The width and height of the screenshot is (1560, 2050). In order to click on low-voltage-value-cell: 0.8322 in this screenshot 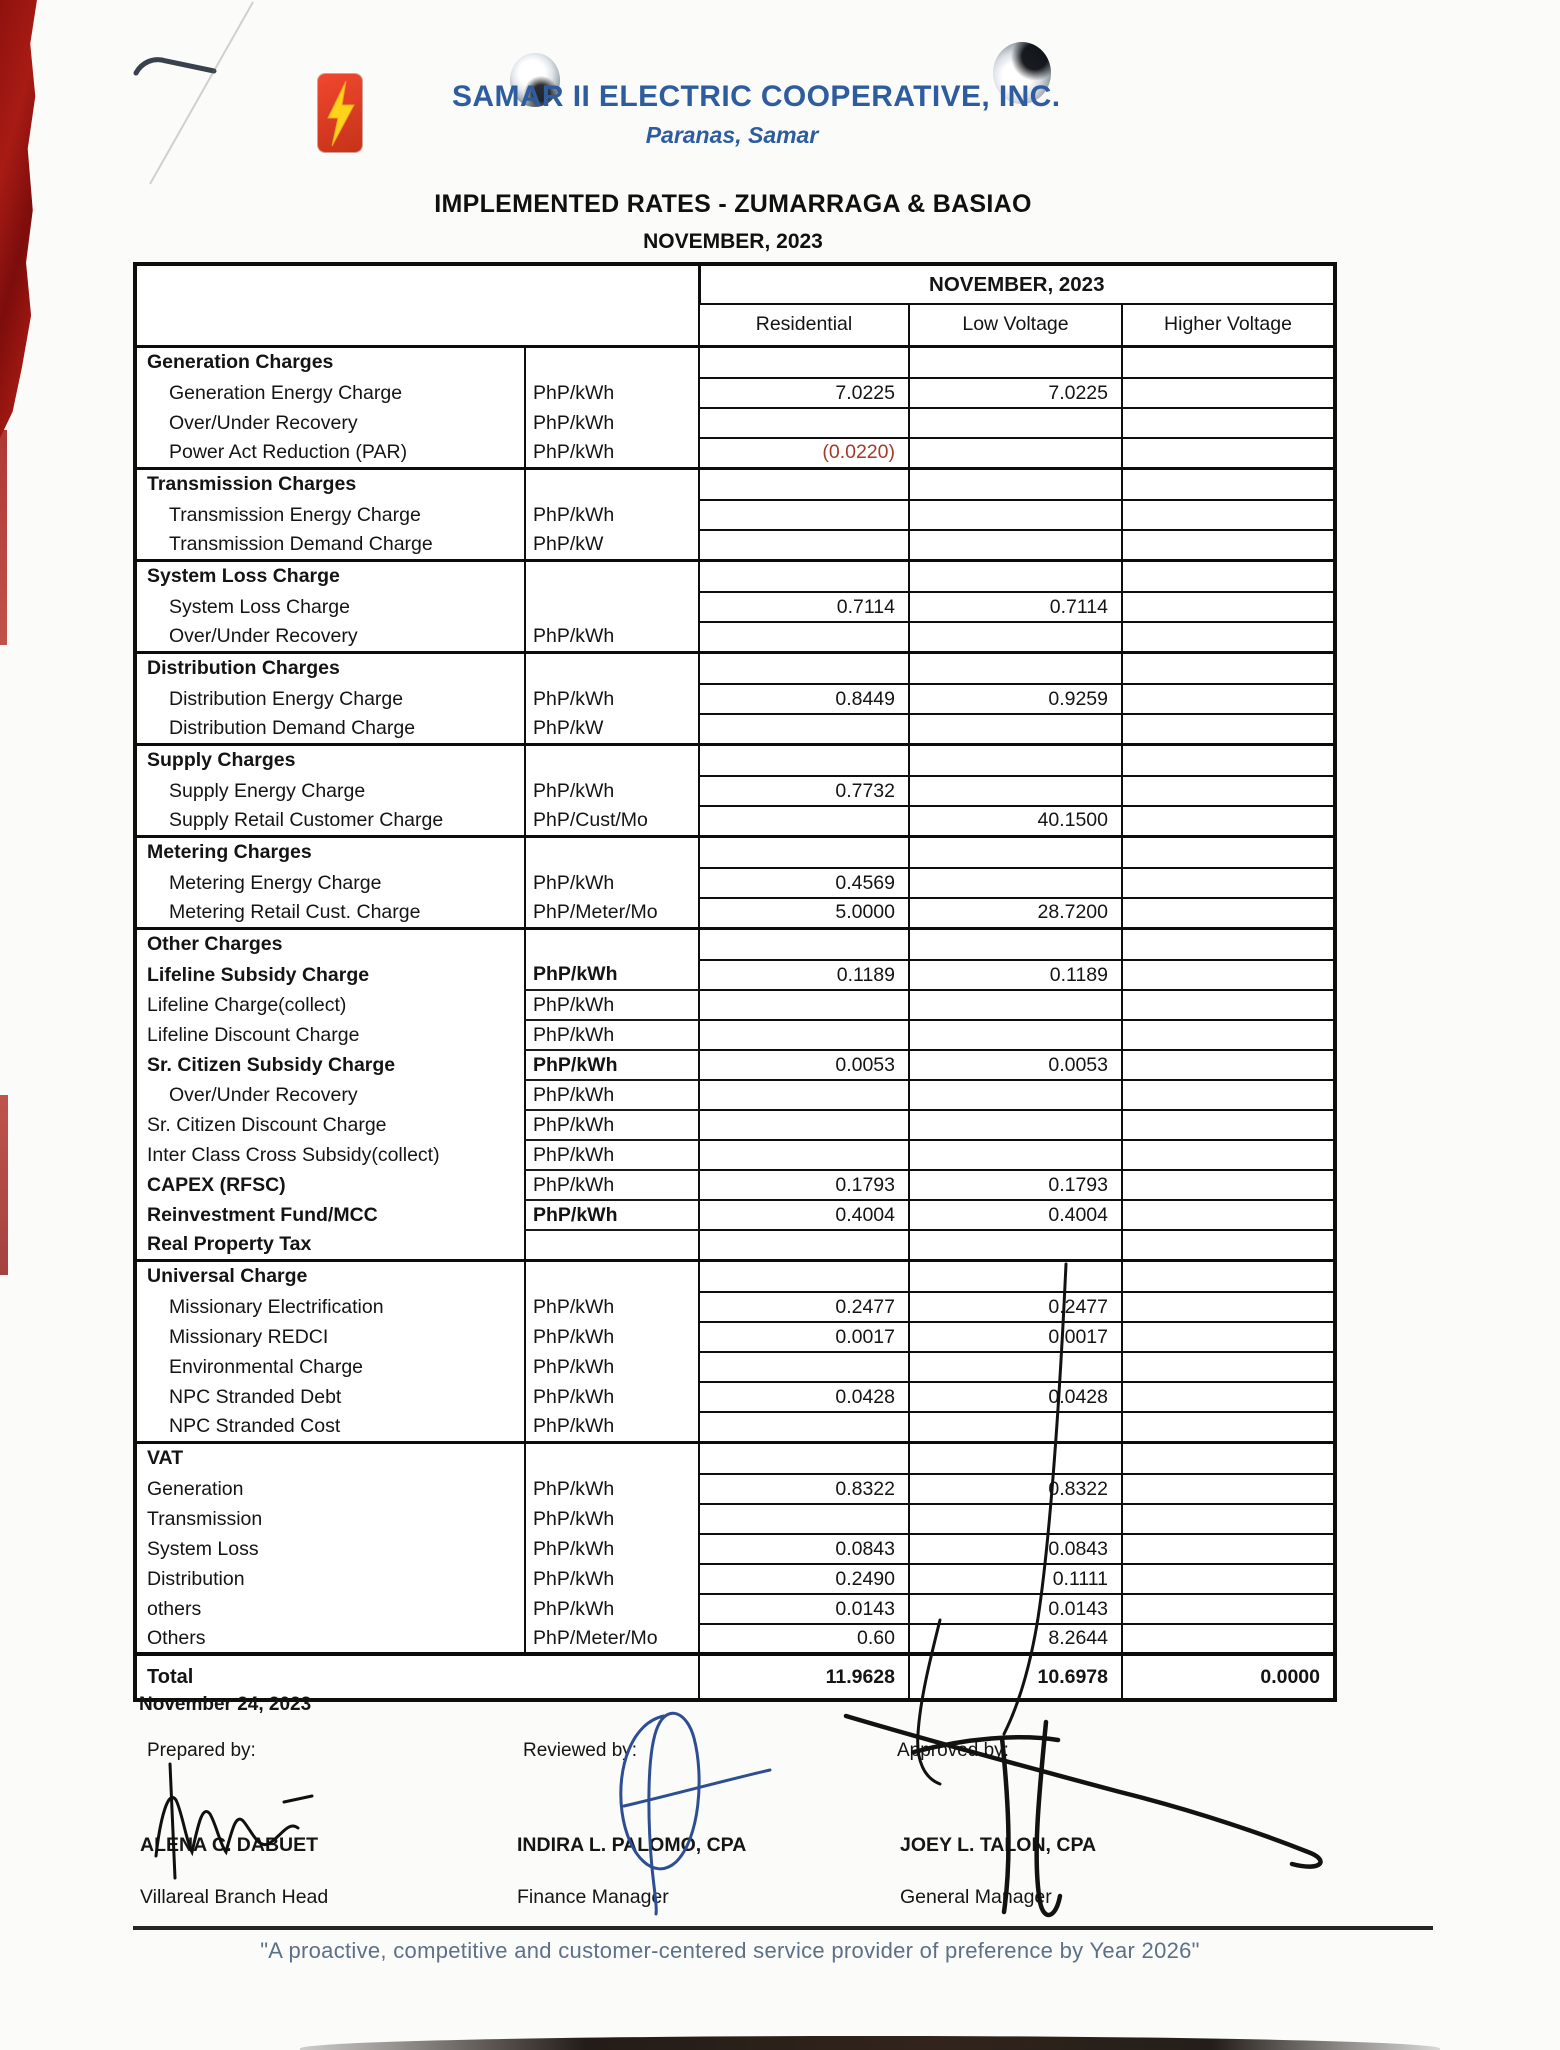, I will do `click(1015, 1489)`.